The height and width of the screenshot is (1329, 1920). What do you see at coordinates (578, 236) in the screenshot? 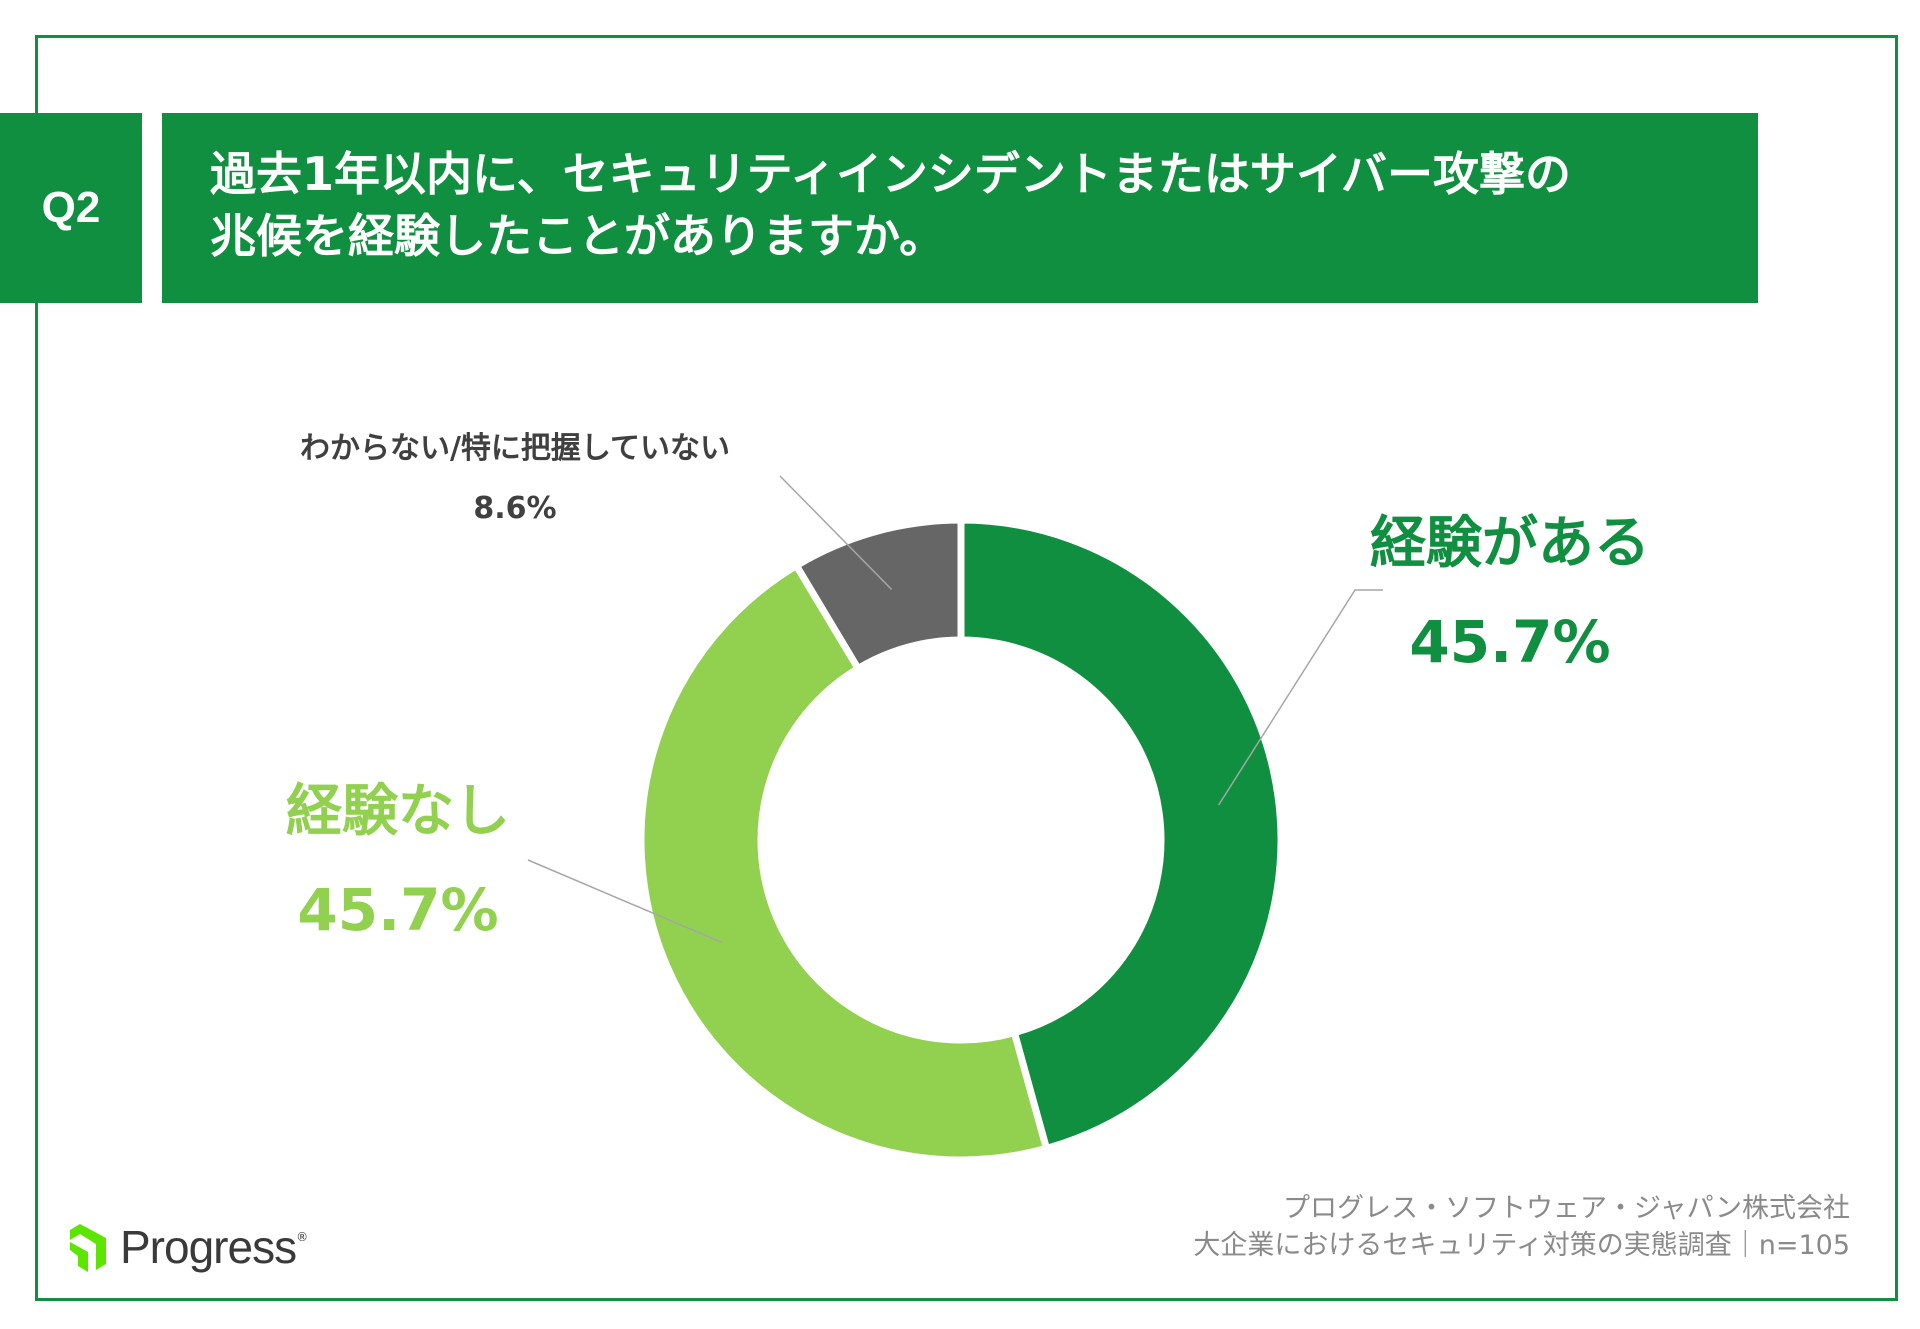
I see `question-text-line-2: 兆候を経験したことがありますか。` at bounding box center [578, 236].